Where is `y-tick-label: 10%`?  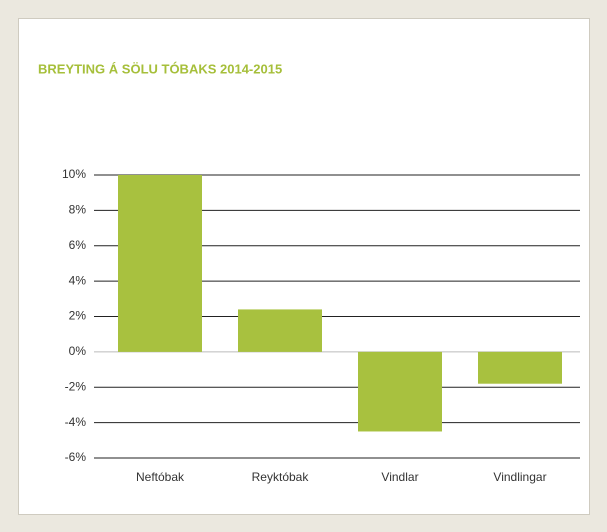 y-tick-label: 10% is located at coordinates (74, 174).